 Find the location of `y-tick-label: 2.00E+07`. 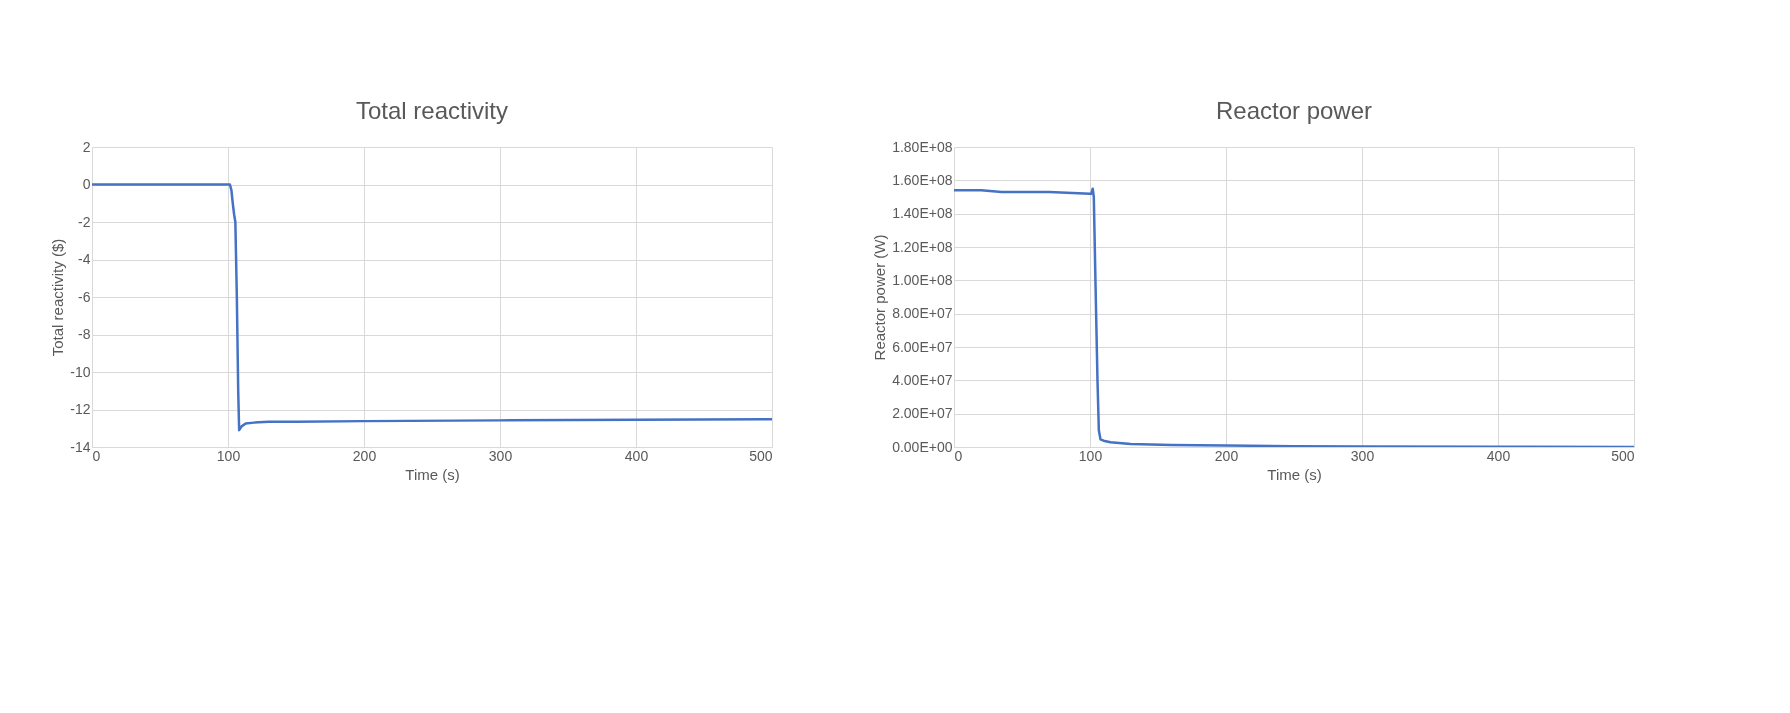

y-tick-label: 2.00E+07 is located at coordinates (922, 413).